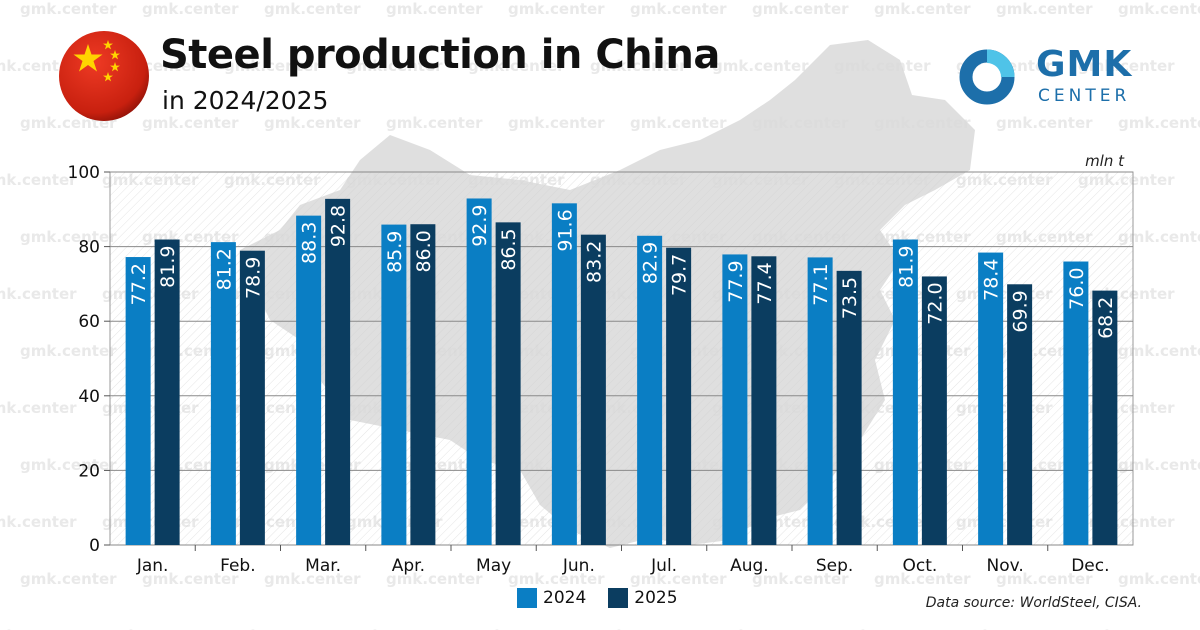 The width and height of the screenshot is (1200, 630). Describe the element at coordinates (395, 252) in the screenshot. I see `data-label: 85.9` at that location.